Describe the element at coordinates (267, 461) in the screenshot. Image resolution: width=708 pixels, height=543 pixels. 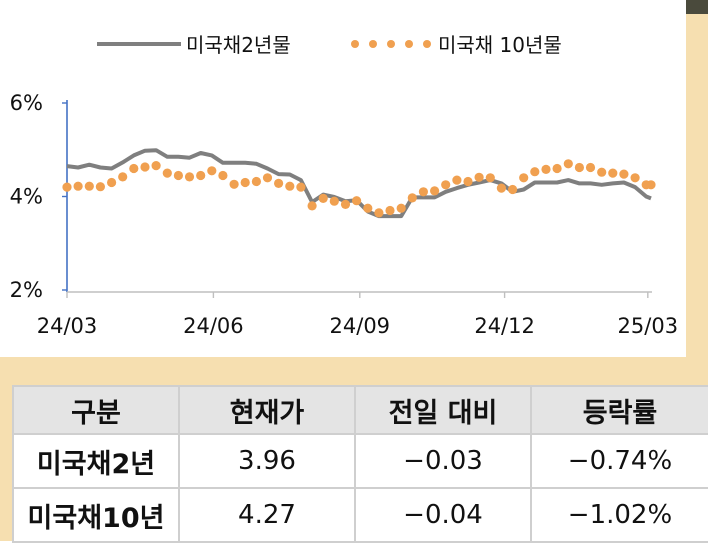
I see `cell-current: 3.96` at that location.